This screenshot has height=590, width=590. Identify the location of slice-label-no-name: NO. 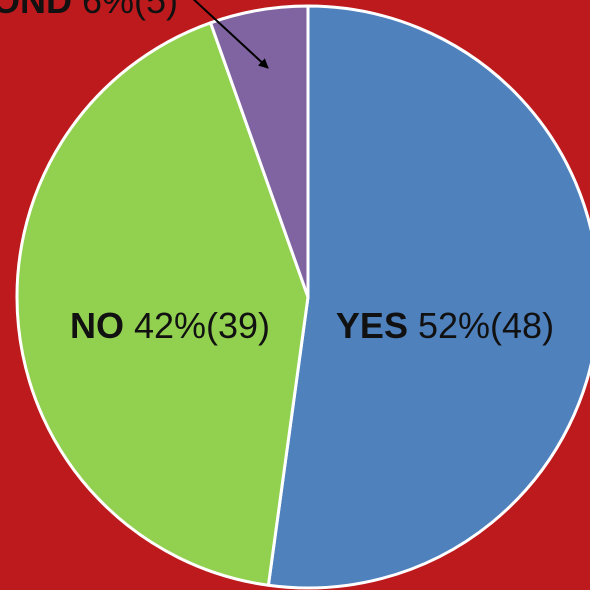
(97, 325).